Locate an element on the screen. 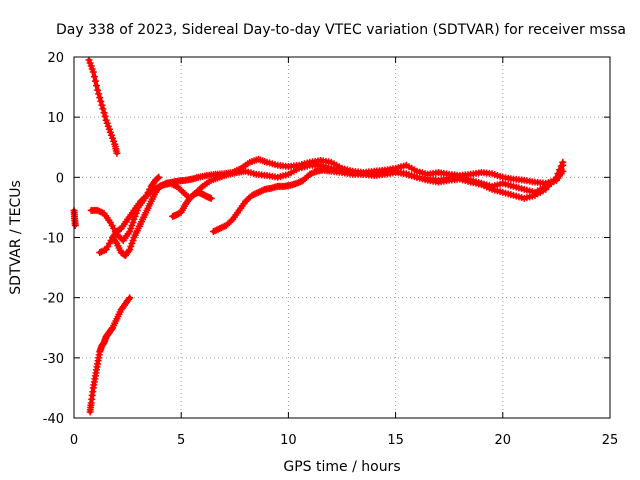 This screenshot has width=640, height=480. y-tick-label: -10 is located at coordinates (53, 239).